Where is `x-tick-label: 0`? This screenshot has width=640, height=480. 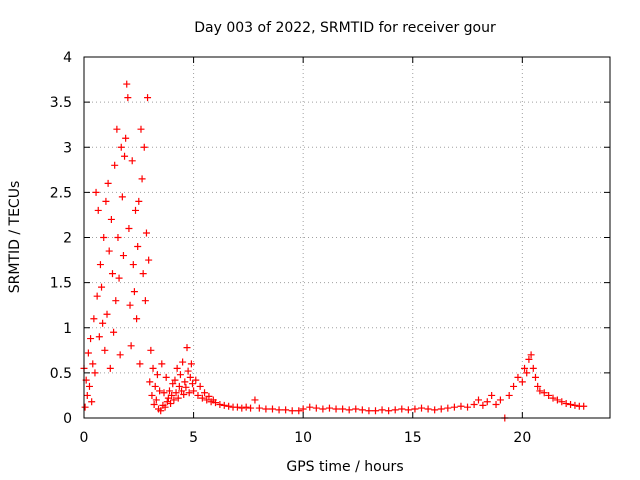 x-tick-label: 0 is located at coordinates (84, 438).